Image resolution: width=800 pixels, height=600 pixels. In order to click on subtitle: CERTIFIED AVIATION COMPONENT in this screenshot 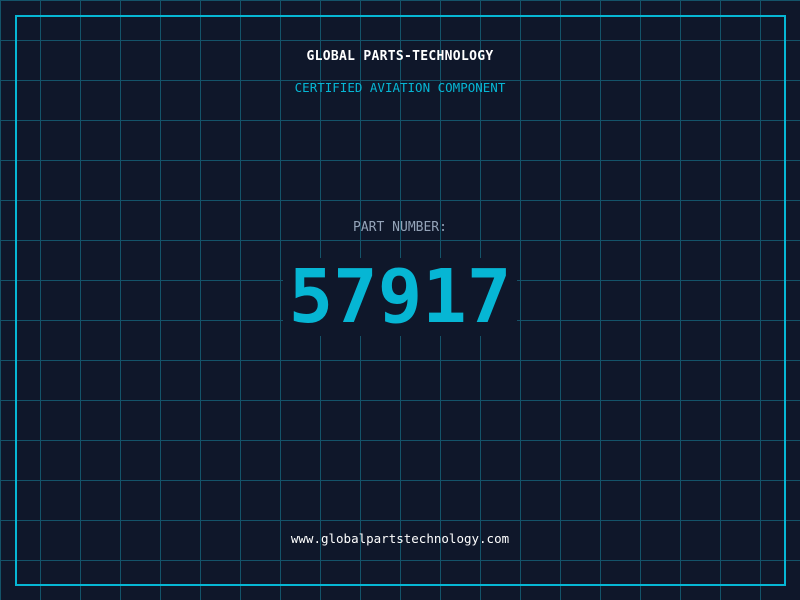, I will do `click(400, 87)`.